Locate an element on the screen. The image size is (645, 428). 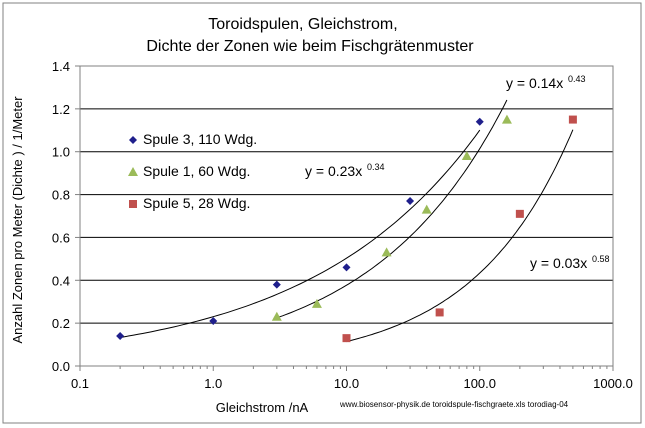
y-tick-label: 0.0 is located at coordinates (61, 366).